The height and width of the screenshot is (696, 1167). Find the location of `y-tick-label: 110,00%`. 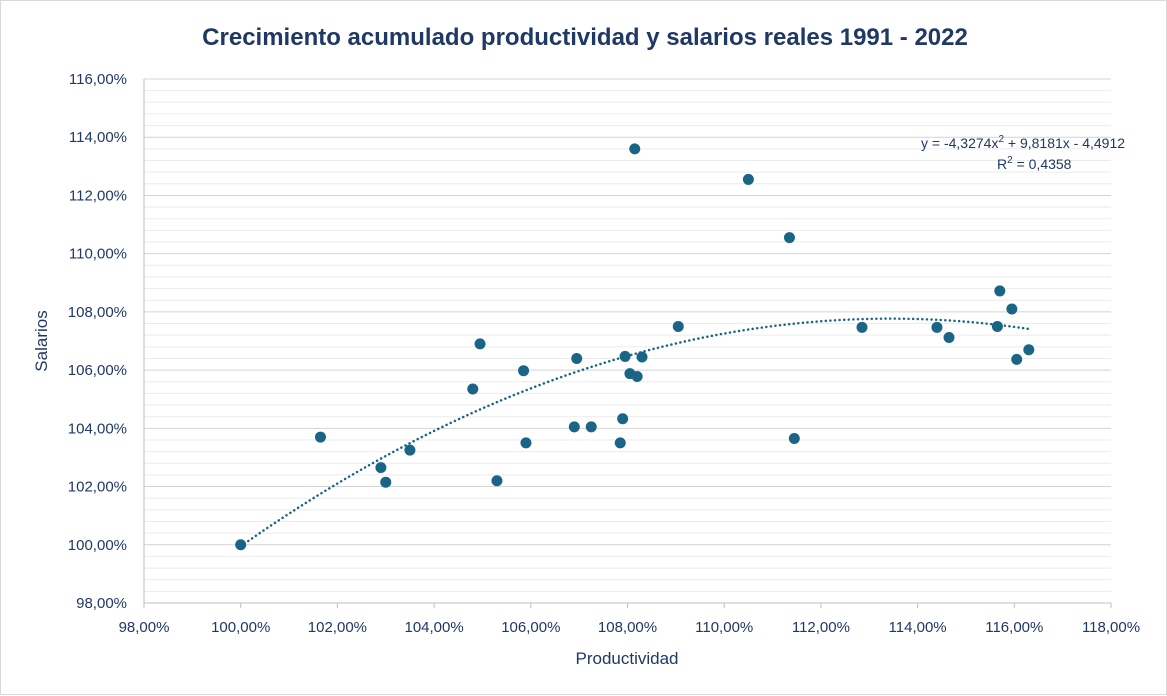

y-tick-label: 110,00% is located at coordinates (98, 254).